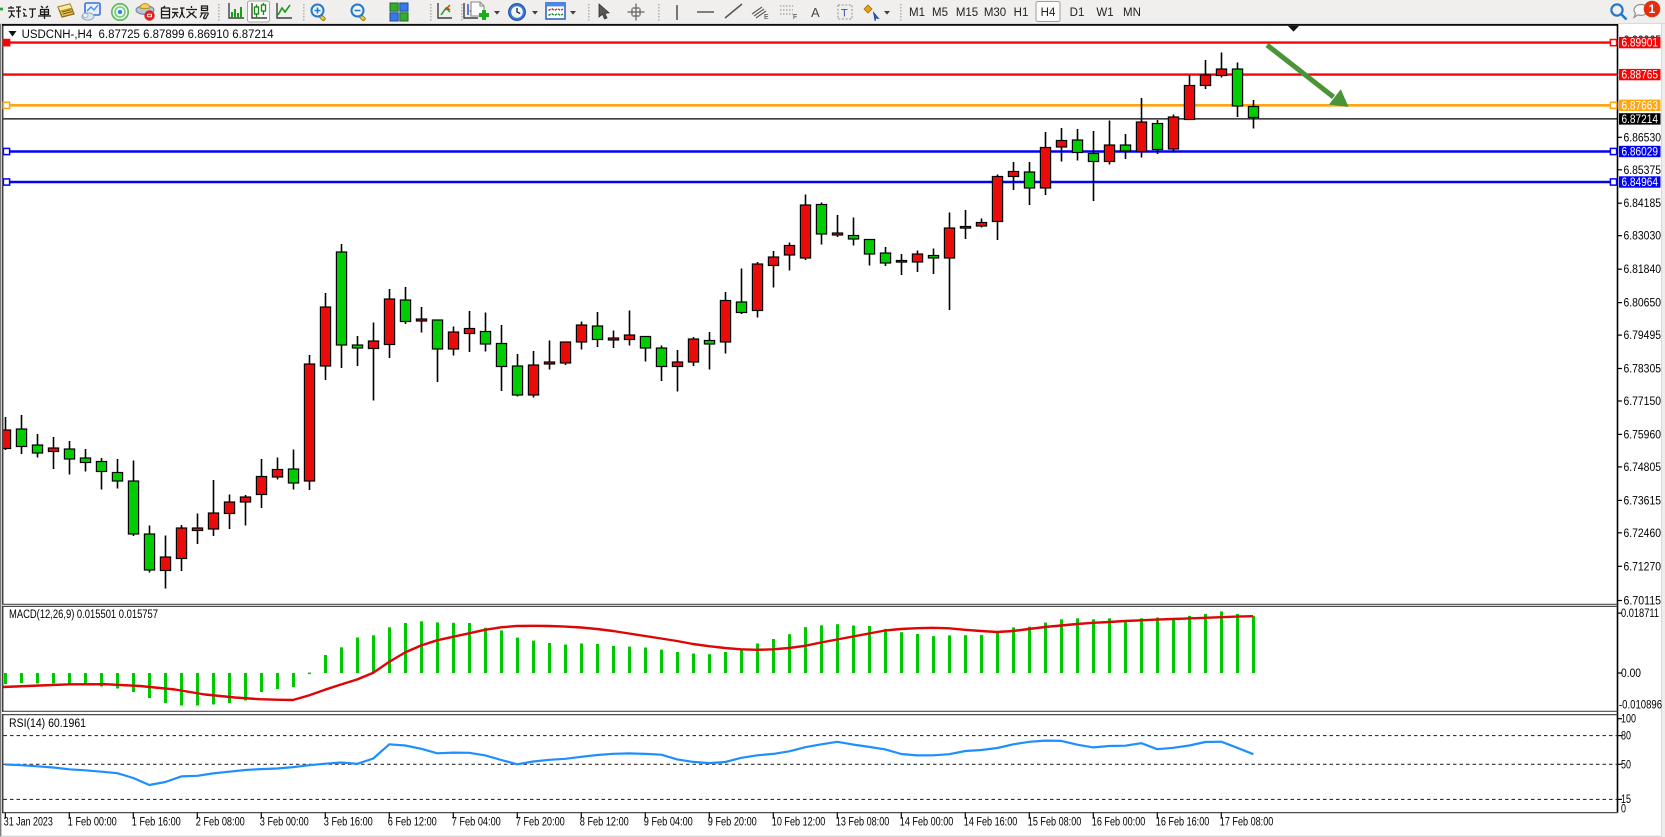 This screenshot has width=1665, height=837. What do you see at coordinates (1643, 567) in the screenshot?
I see `svg-text: 6.71270` at bounding box center [1643, 567].